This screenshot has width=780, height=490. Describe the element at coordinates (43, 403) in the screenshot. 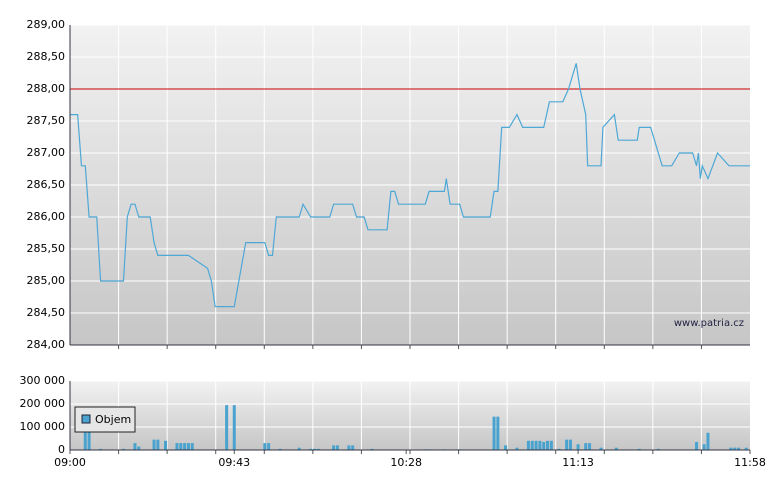

I see `y-tick-label: 200 000` at that location.